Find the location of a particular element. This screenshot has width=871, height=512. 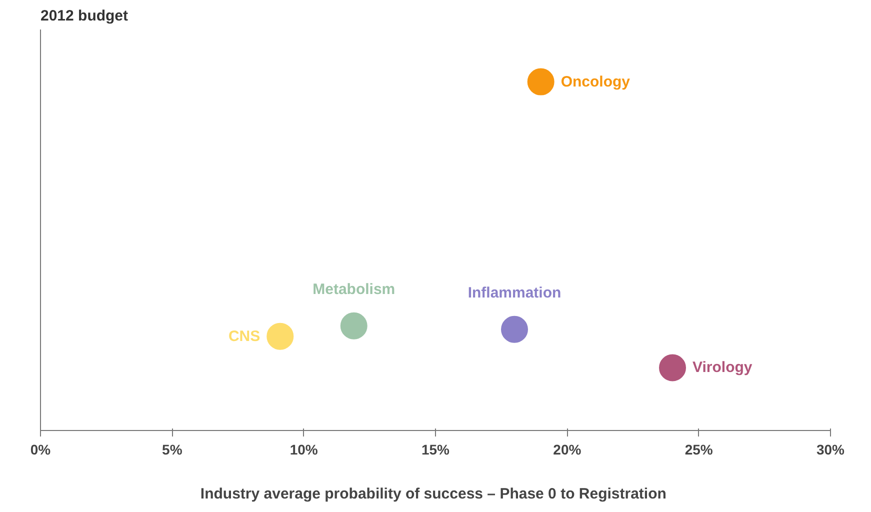

x-tick-label: 10% is located at coordinates (304, 450).